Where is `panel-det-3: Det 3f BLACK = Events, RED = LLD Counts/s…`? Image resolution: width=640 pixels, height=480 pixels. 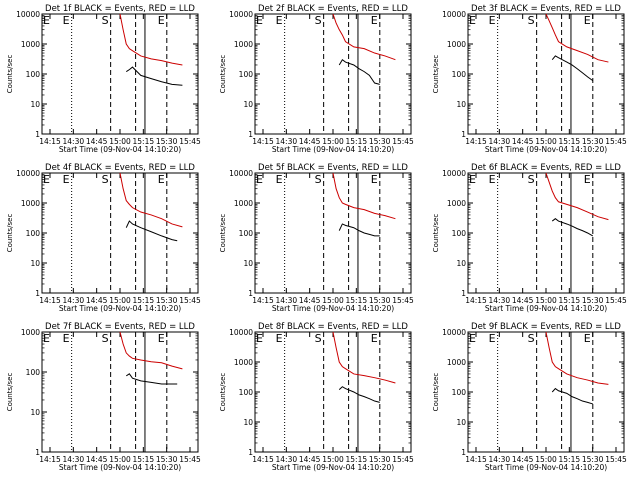
panel-det-3: Det 3f BLACK = Events, RED = LLD Counts/s… is located at coordinates (529, 79).